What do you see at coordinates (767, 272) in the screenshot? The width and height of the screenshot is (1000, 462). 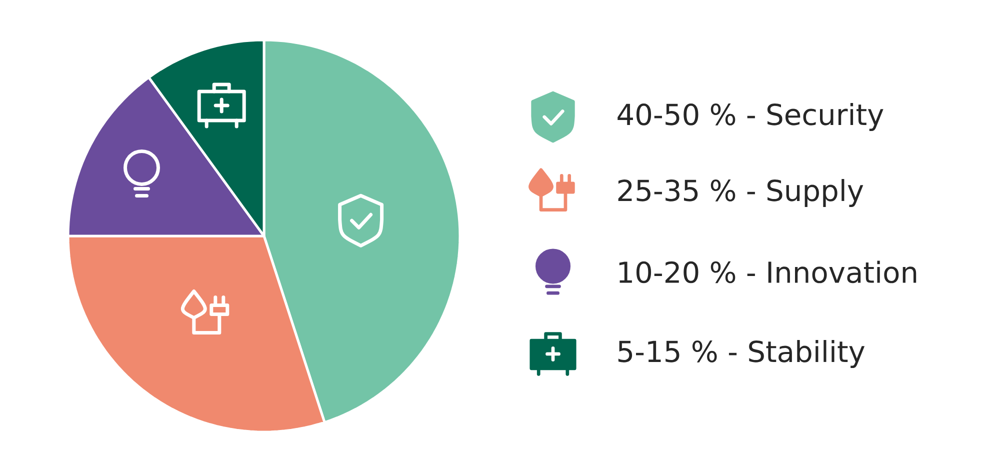 I see `legend-label: 10-20 % - Innovation` at bounding box center [767, 272].